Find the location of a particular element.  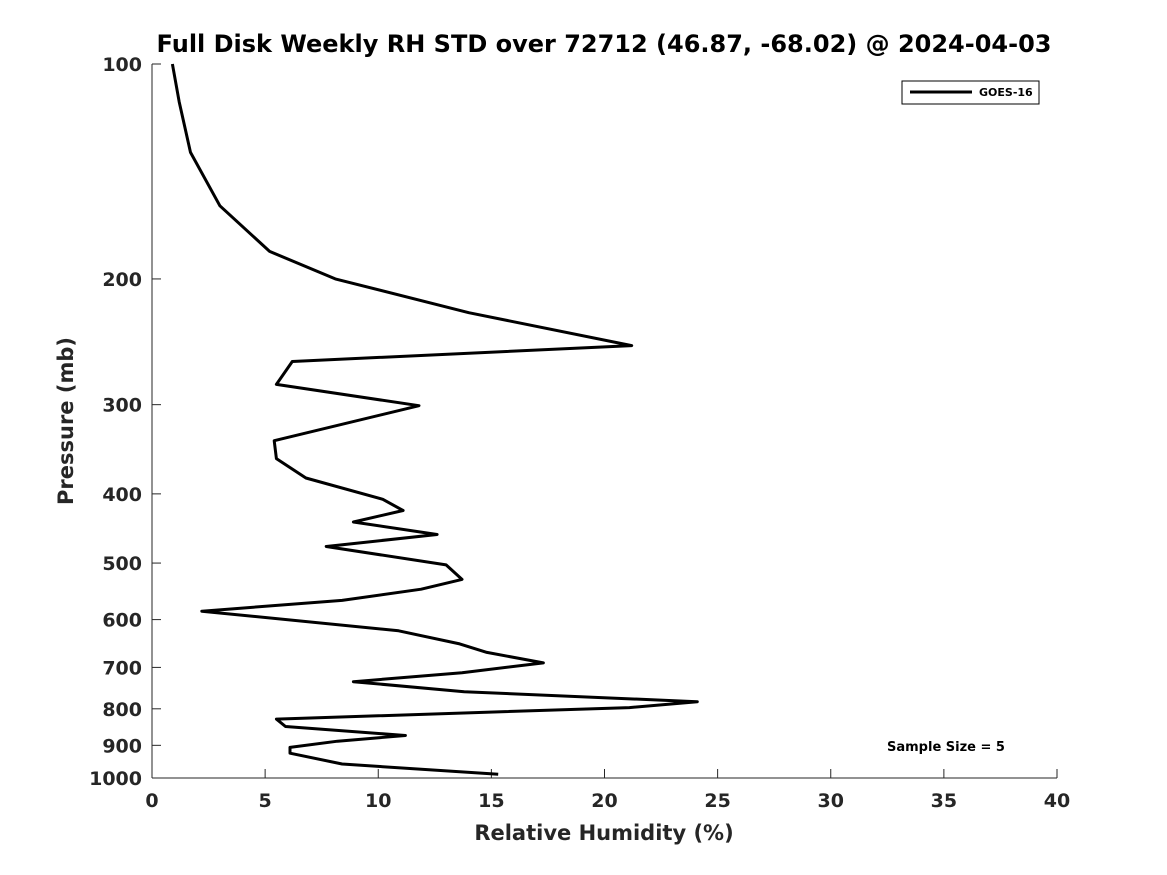

x-axis-label: Relative Humidity (%) is located at coordinates (603, 833).